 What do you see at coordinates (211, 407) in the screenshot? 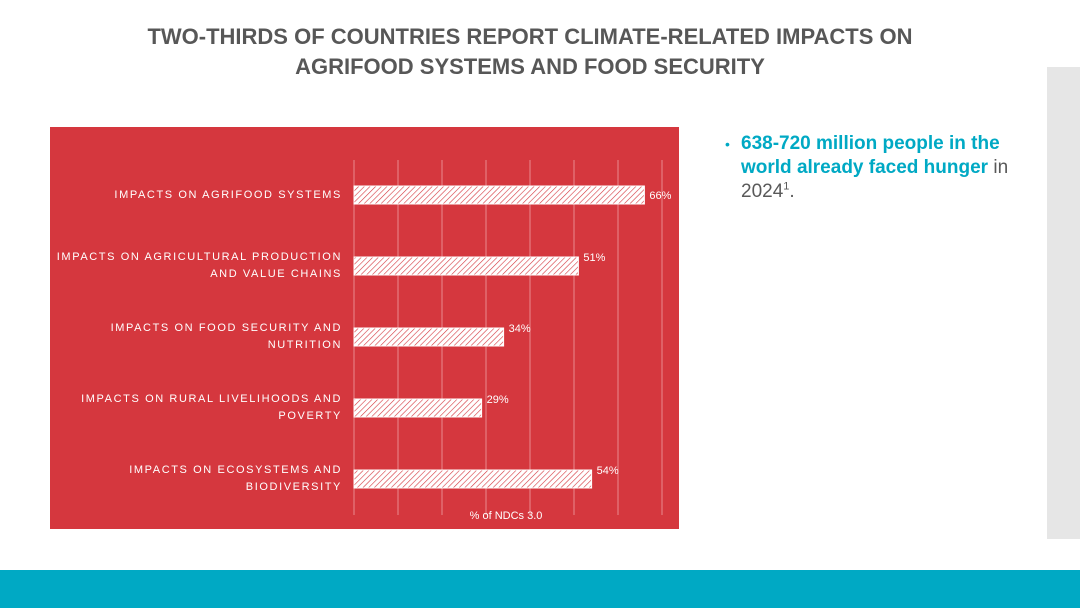
I see `category-label: IMPACTS ON RURAL LIVELIHOODS AND POVERTY` at bounding box center [211, 407].